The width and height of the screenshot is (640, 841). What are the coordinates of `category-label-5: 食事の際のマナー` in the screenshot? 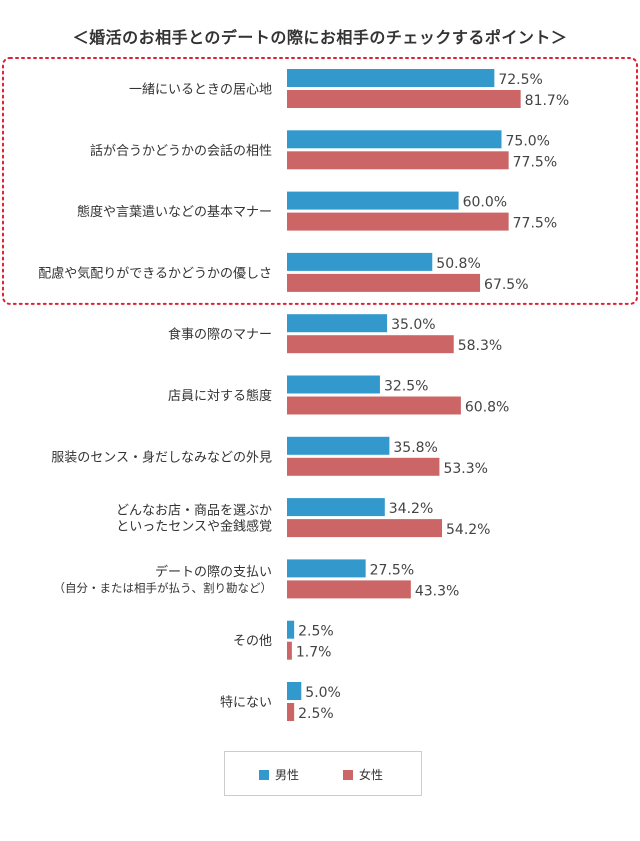 It's located at (220, 335).